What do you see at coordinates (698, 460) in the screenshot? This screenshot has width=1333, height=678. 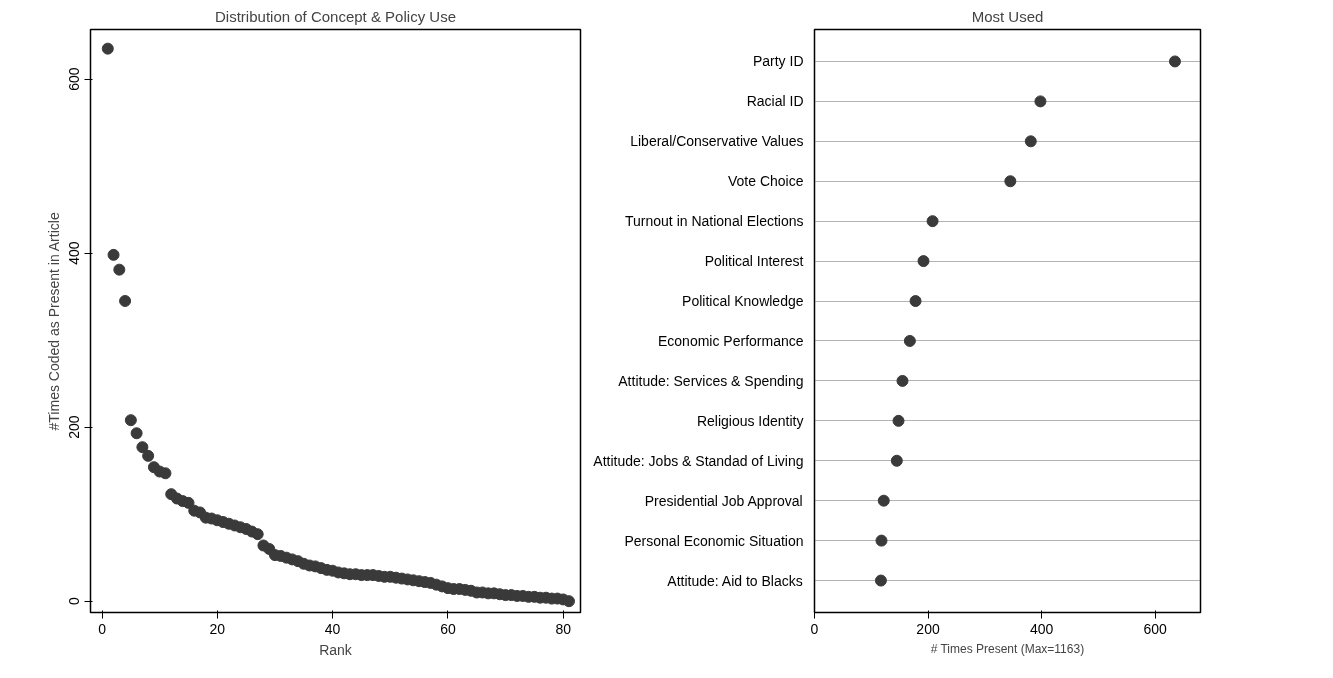 I see `y-tick-label: Attitude: Jobs & Standad of Living` at bounding box center [698, 460].